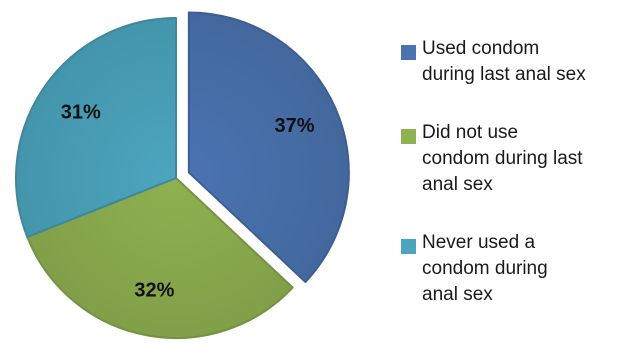 The width and height of the screenshot is (641, 346). What do you see at coordinates (481, 48) in the screenshot?
I see `legend-label-used-condom-line-1: Used condom` at bounding box center [481, 48].